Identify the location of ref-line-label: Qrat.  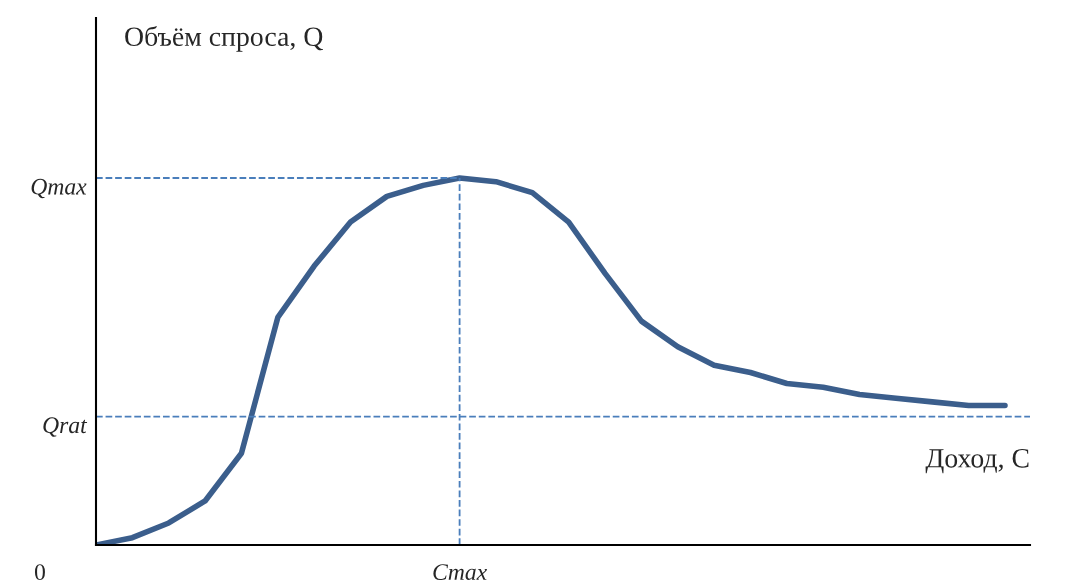
(65, 427).